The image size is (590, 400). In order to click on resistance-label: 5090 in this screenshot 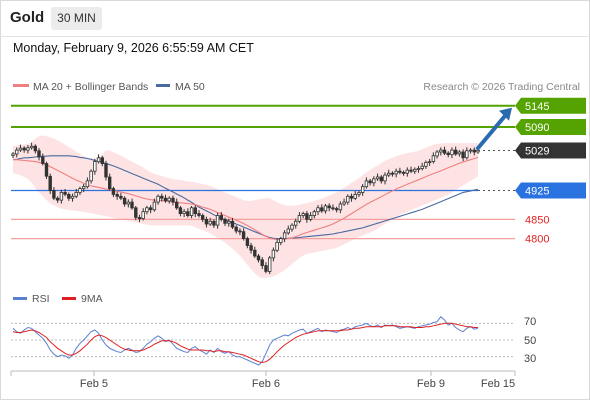, I will do `click(537, 128)`.